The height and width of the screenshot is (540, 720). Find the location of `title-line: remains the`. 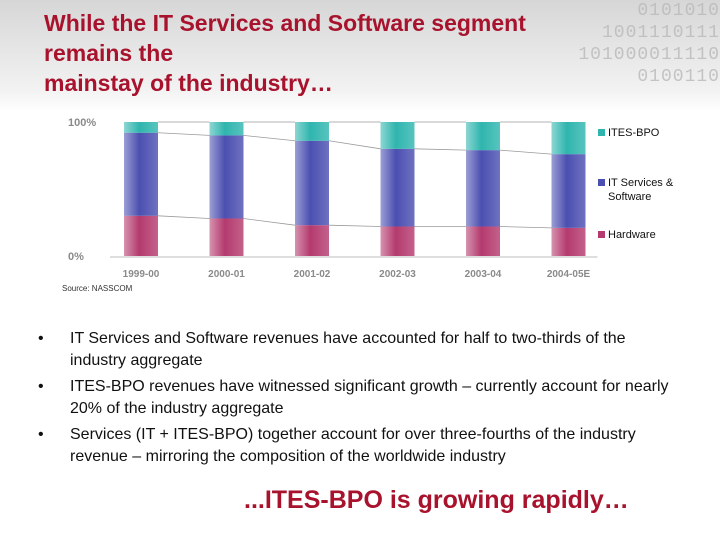

title-line: remains the is located at coordinates (109, 53).